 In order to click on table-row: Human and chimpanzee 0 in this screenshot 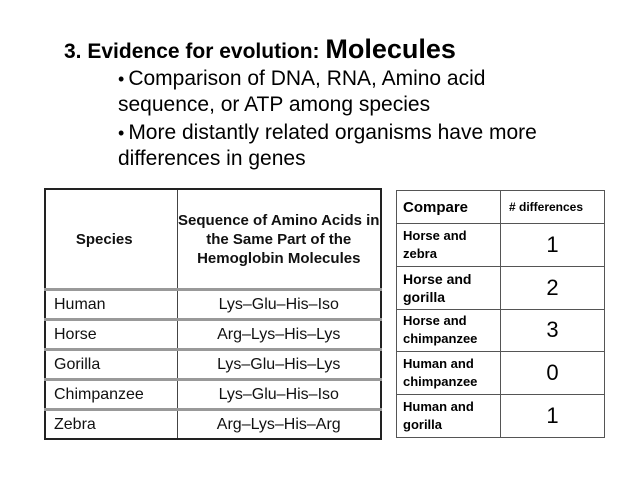, I will do `click(500, 373)`.